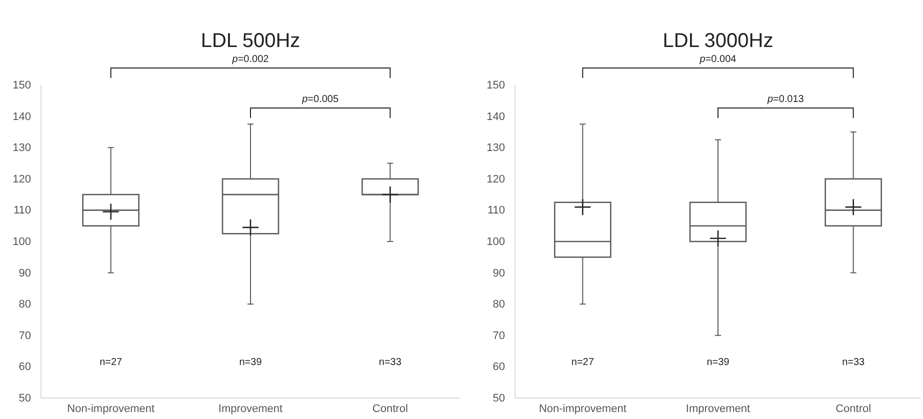  Describe the element at coordinates (717, 59) in the screenshot. I see `text: p=0.004` at that location.